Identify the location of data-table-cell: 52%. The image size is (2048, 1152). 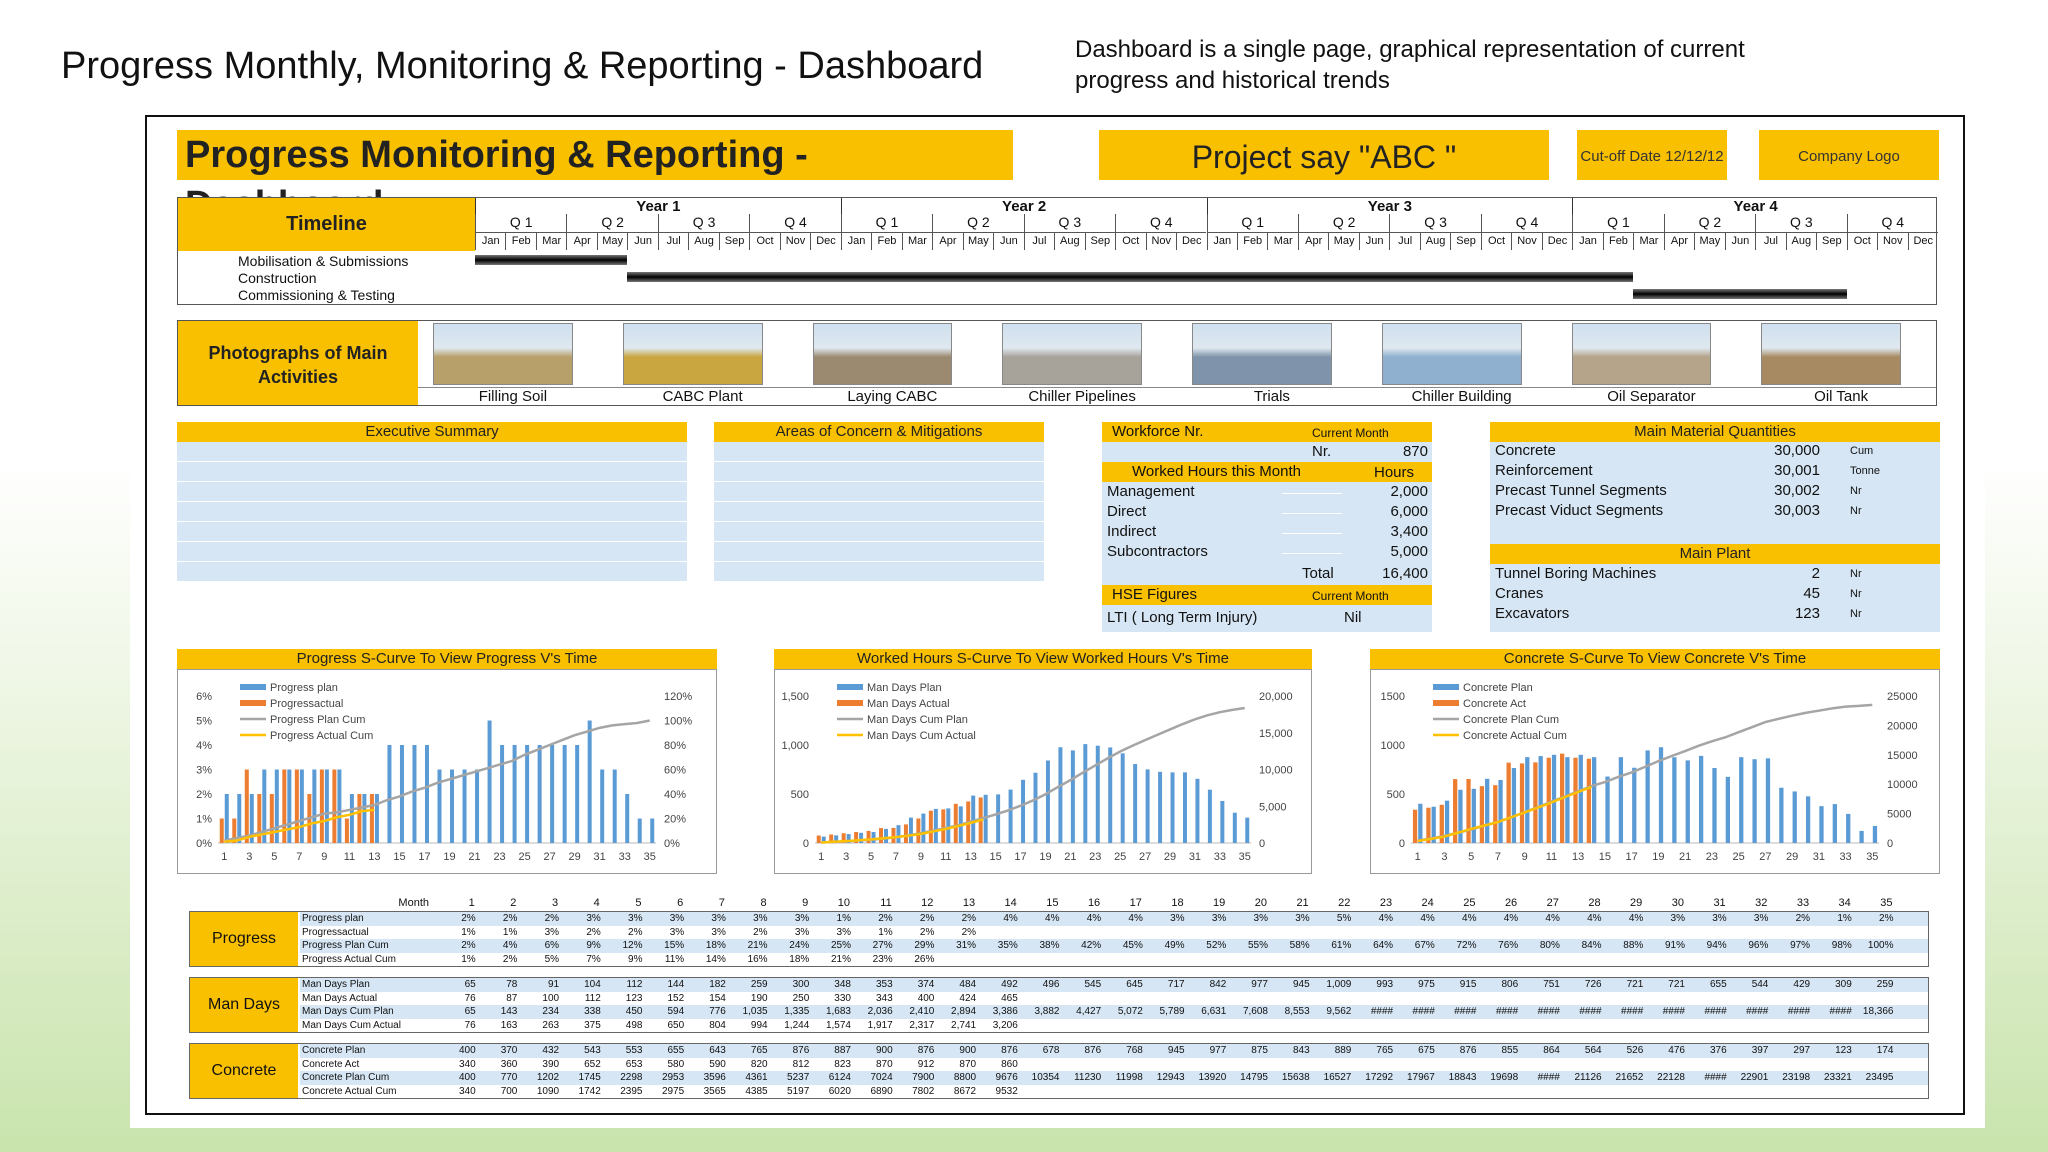
(1216, 945).